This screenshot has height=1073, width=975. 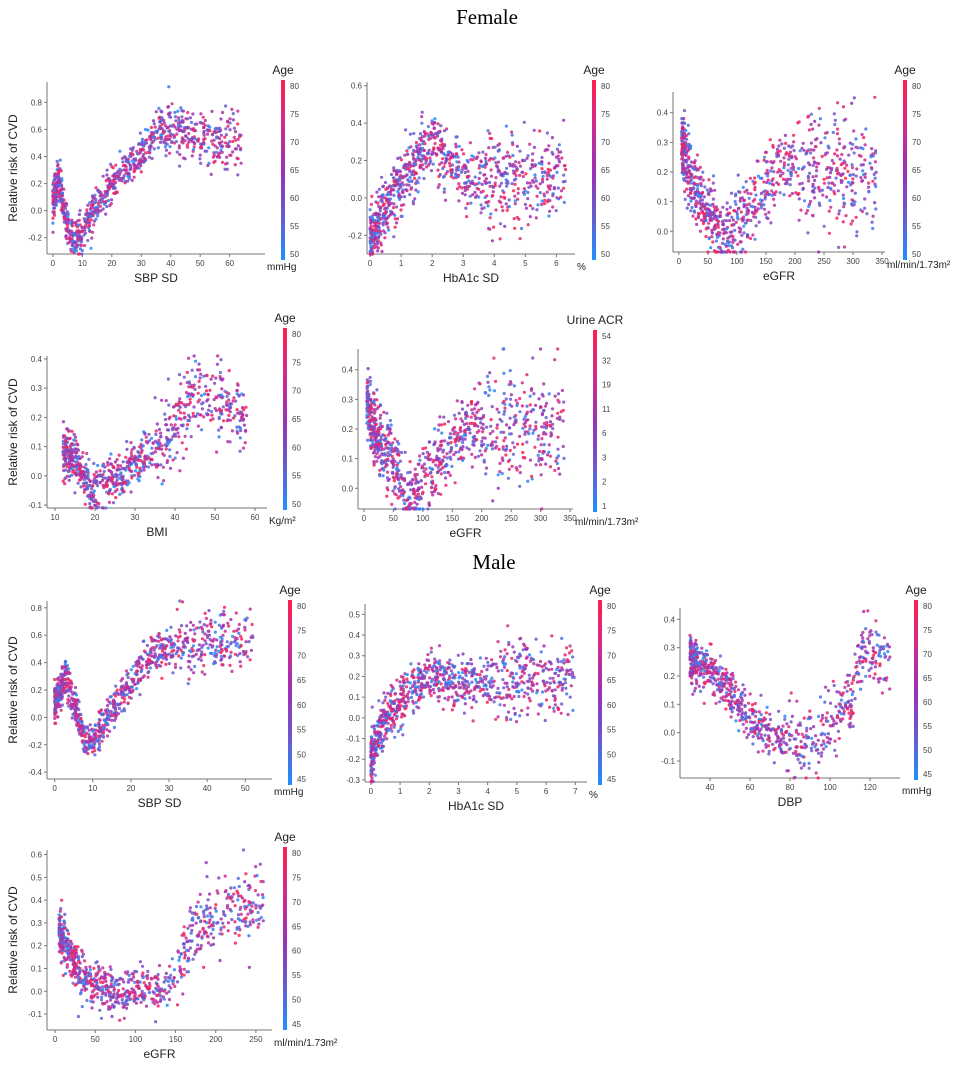 What do you see at coordinates (282, 521) in the screenshot?
I see `x-unit-label: Kg/m²` at bounding box center [282, 521].